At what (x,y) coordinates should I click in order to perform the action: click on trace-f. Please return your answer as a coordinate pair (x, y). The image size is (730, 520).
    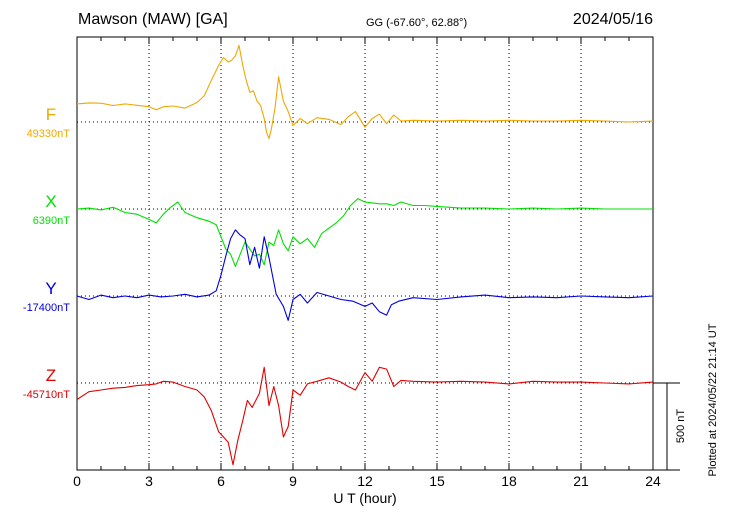
    Looking at the image, I should click on (365, 92).